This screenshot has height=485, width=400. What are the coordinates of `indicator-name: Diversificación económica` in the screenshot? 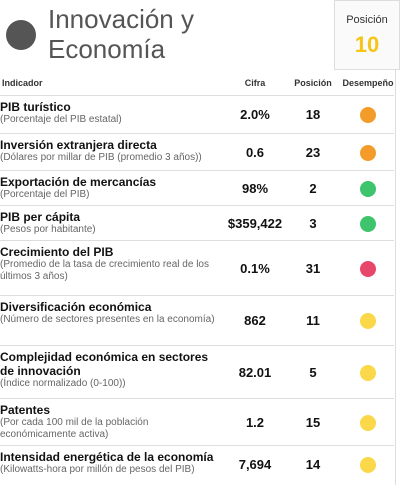 It's located at (76, 307).